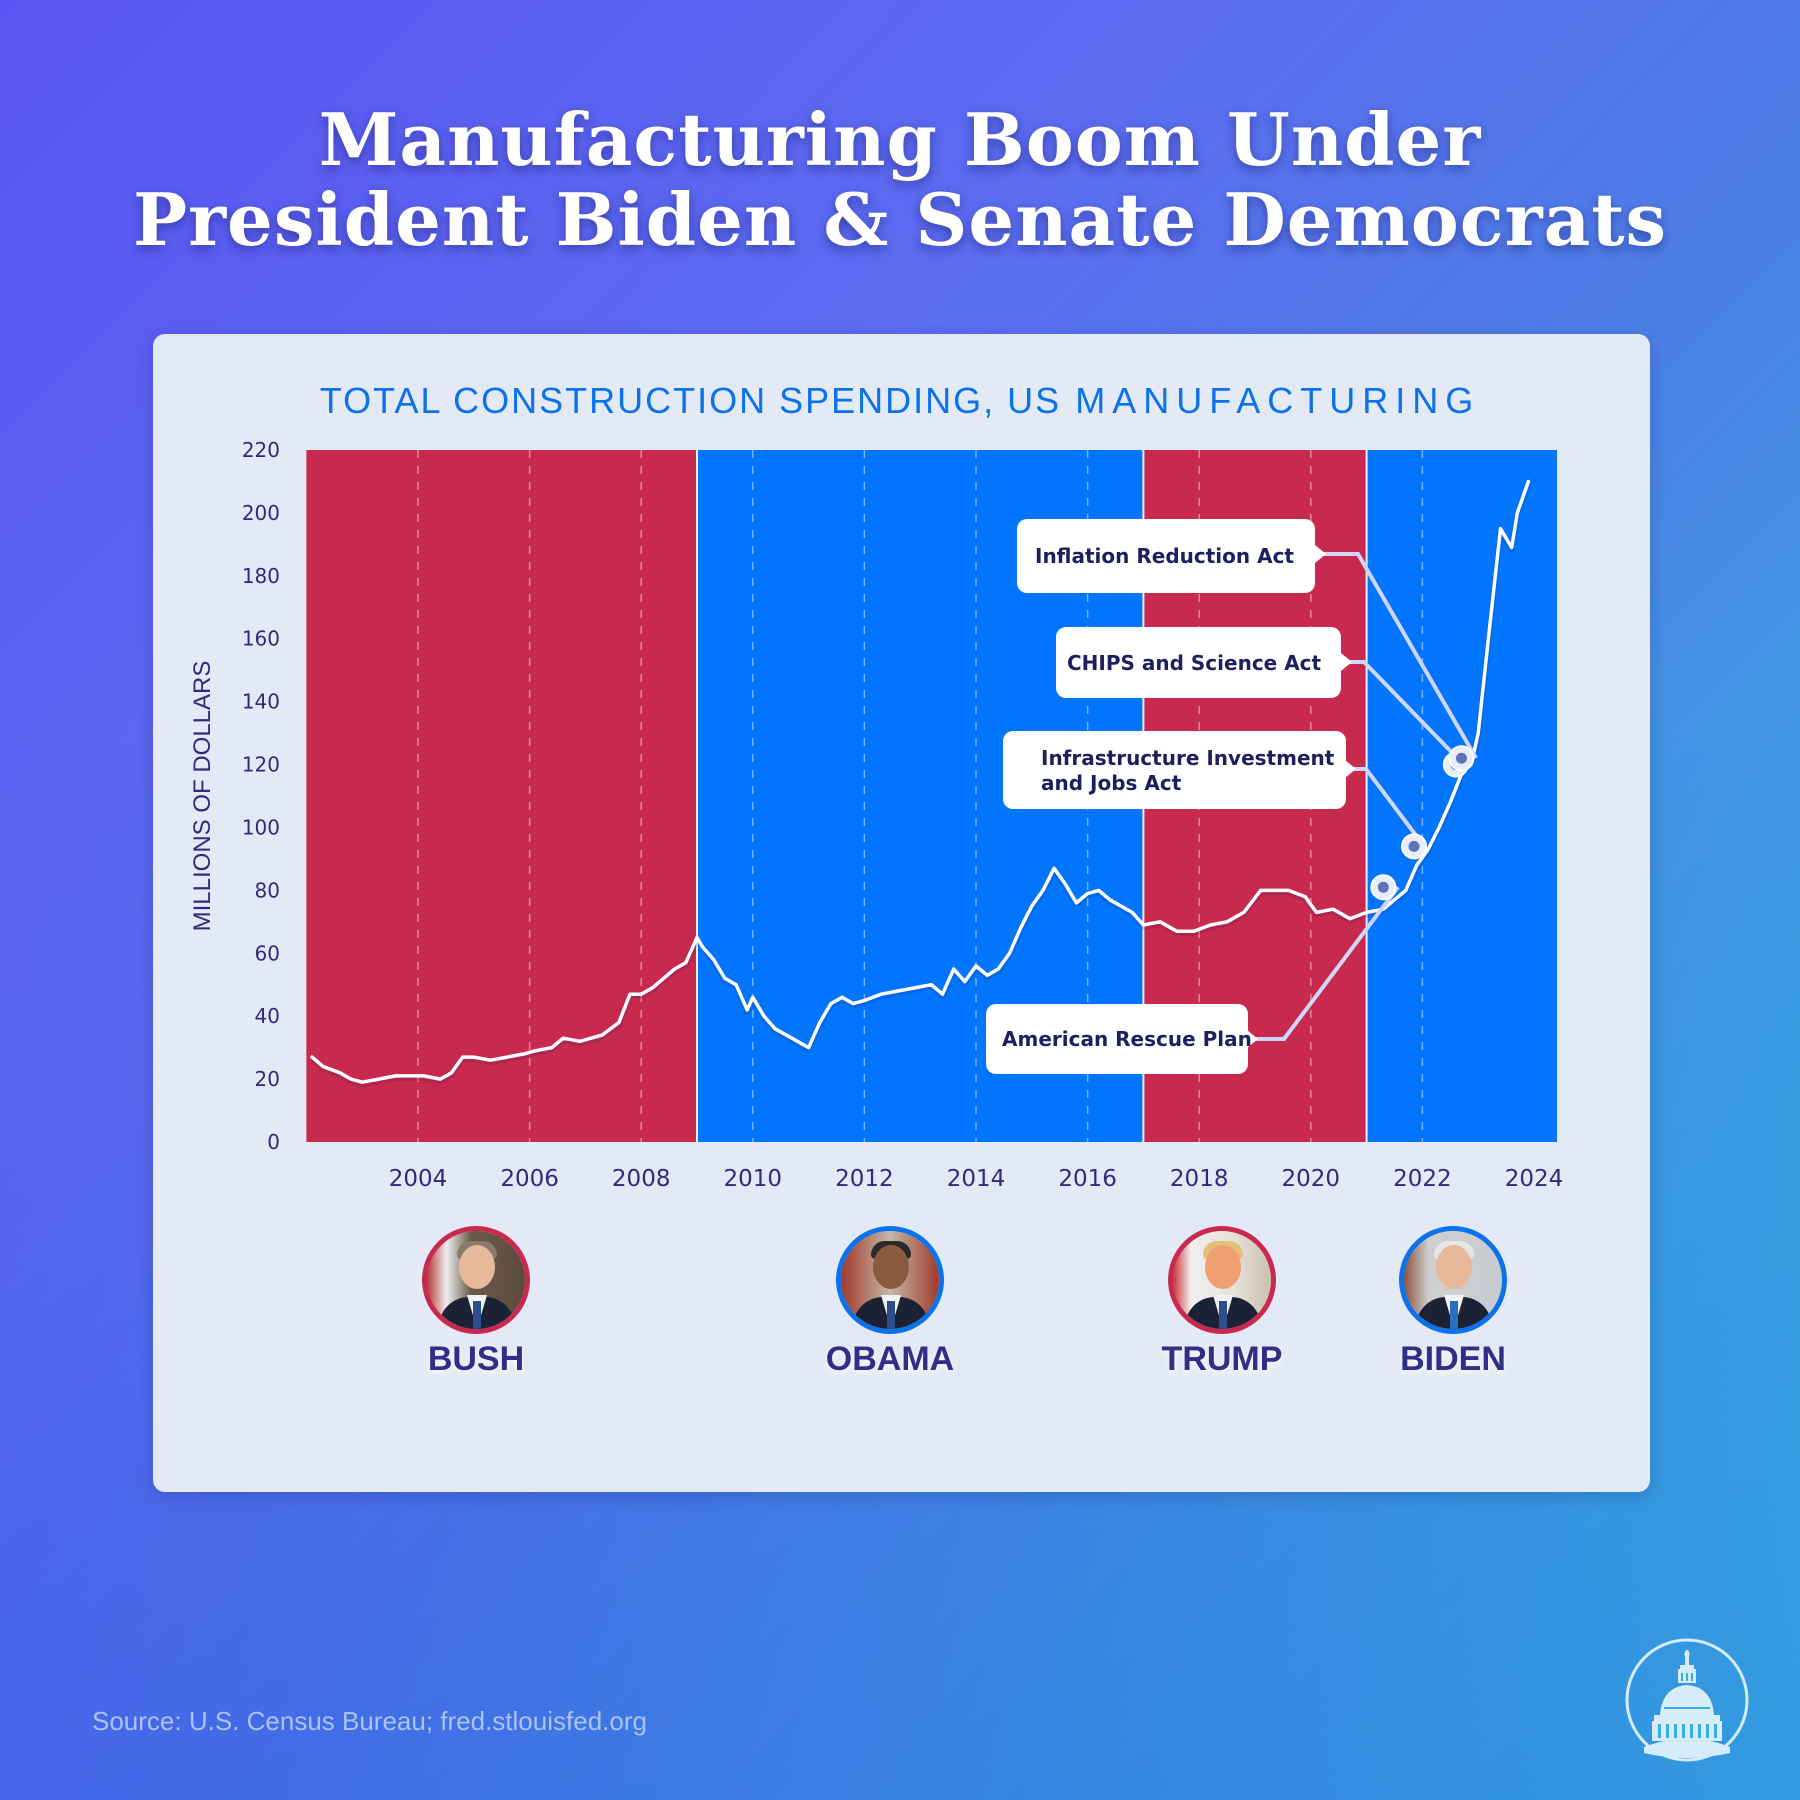  I want to click on biden-portrait, so click(1453, 1280).